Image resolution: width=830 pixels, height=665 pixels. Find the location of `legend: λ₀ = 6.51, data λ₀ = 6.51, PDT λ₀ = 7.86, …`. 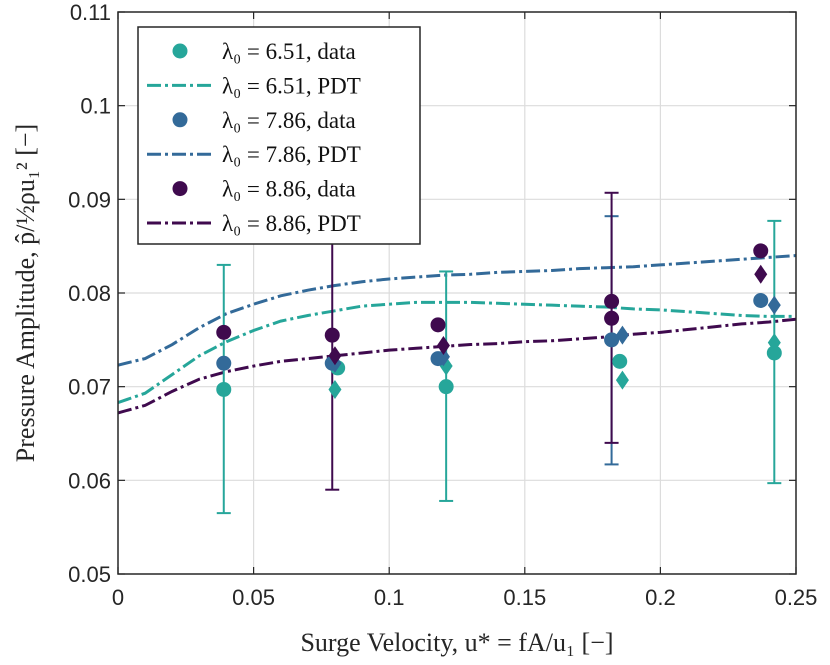

legend: λ₀ = 6.51, data λ₀ = 6.51, PDT λ₀ = 7.86, … is located at coordinates (279, 135).